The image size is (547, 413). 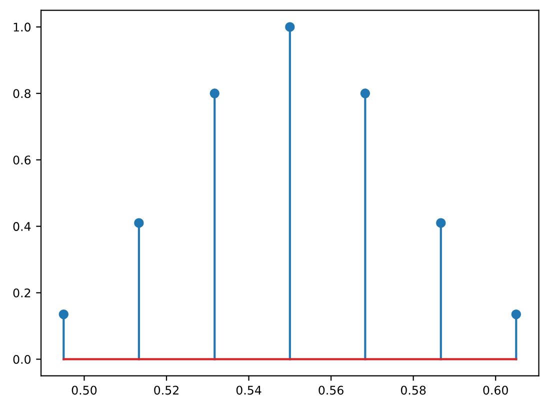 What do you see at coordinates (21, 93) in the screenshot?
I see `y-tick-label: 0.8` at bounding box center [21, 93].